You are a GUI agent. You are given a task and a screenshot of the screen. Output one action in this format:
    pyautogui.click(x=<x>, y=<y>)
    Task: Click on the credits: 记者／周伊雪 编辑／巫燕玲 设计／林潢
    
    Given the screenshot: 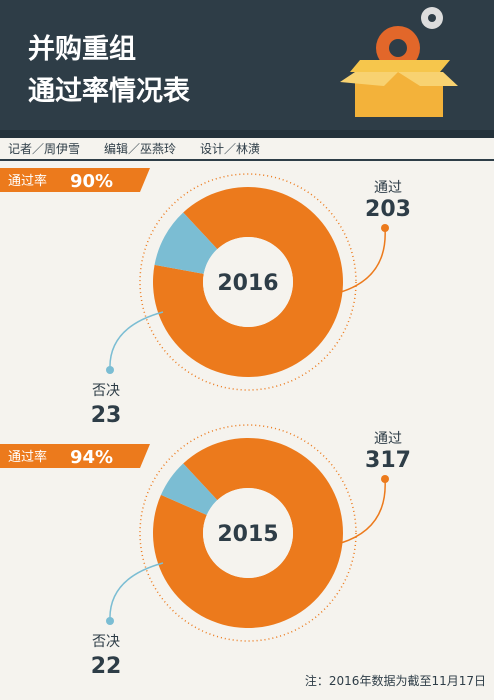 What is the action you would take?
    pyautogui.click(x=134, y=148)
    